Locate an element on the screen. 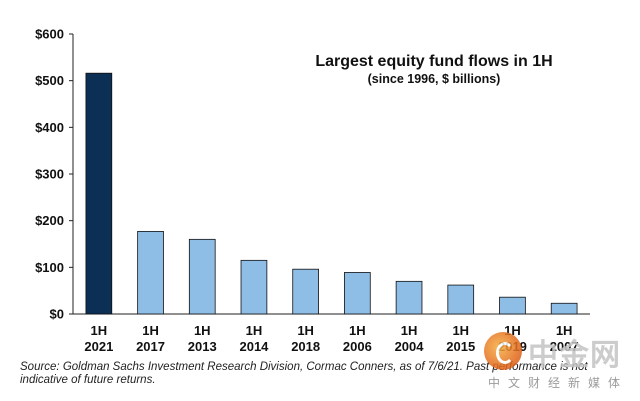 This screenshot has width=640, height=401. y-tick-label: $500 is located at coordinates (49, 80).